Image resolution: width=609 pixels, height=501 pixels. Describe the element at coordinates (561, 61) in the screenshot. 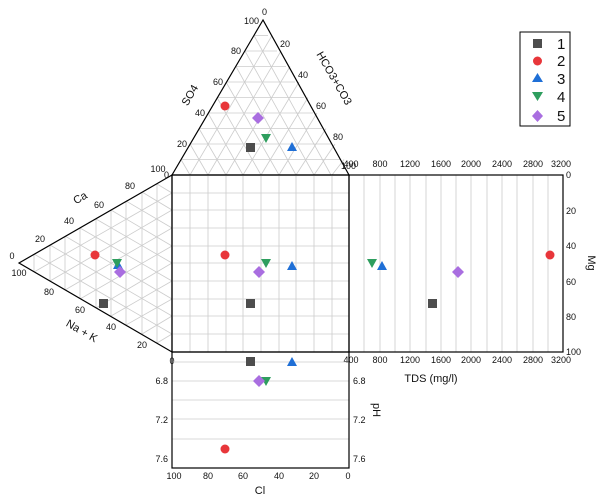

I see `svg-text: 2` at that location.